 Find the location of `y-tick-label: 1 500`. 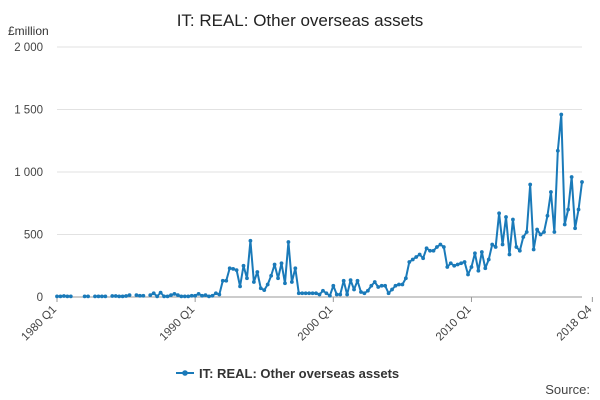

y-tick-label: 1 500 is located at coordinates (28, 111).